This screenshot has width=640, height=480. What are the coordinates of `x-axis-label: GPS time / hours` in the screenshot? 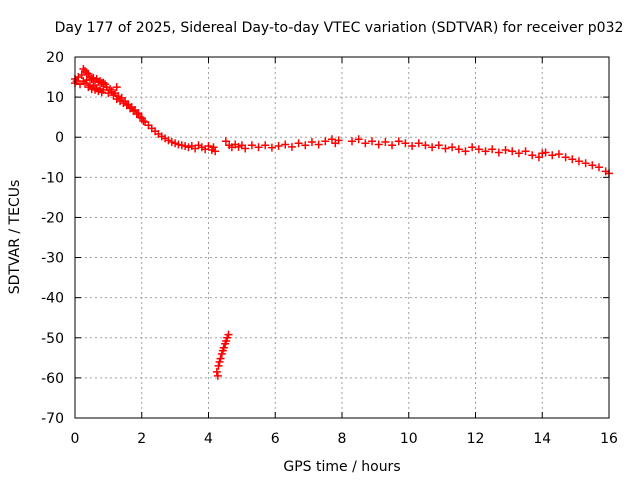 It's located at (341, 467).